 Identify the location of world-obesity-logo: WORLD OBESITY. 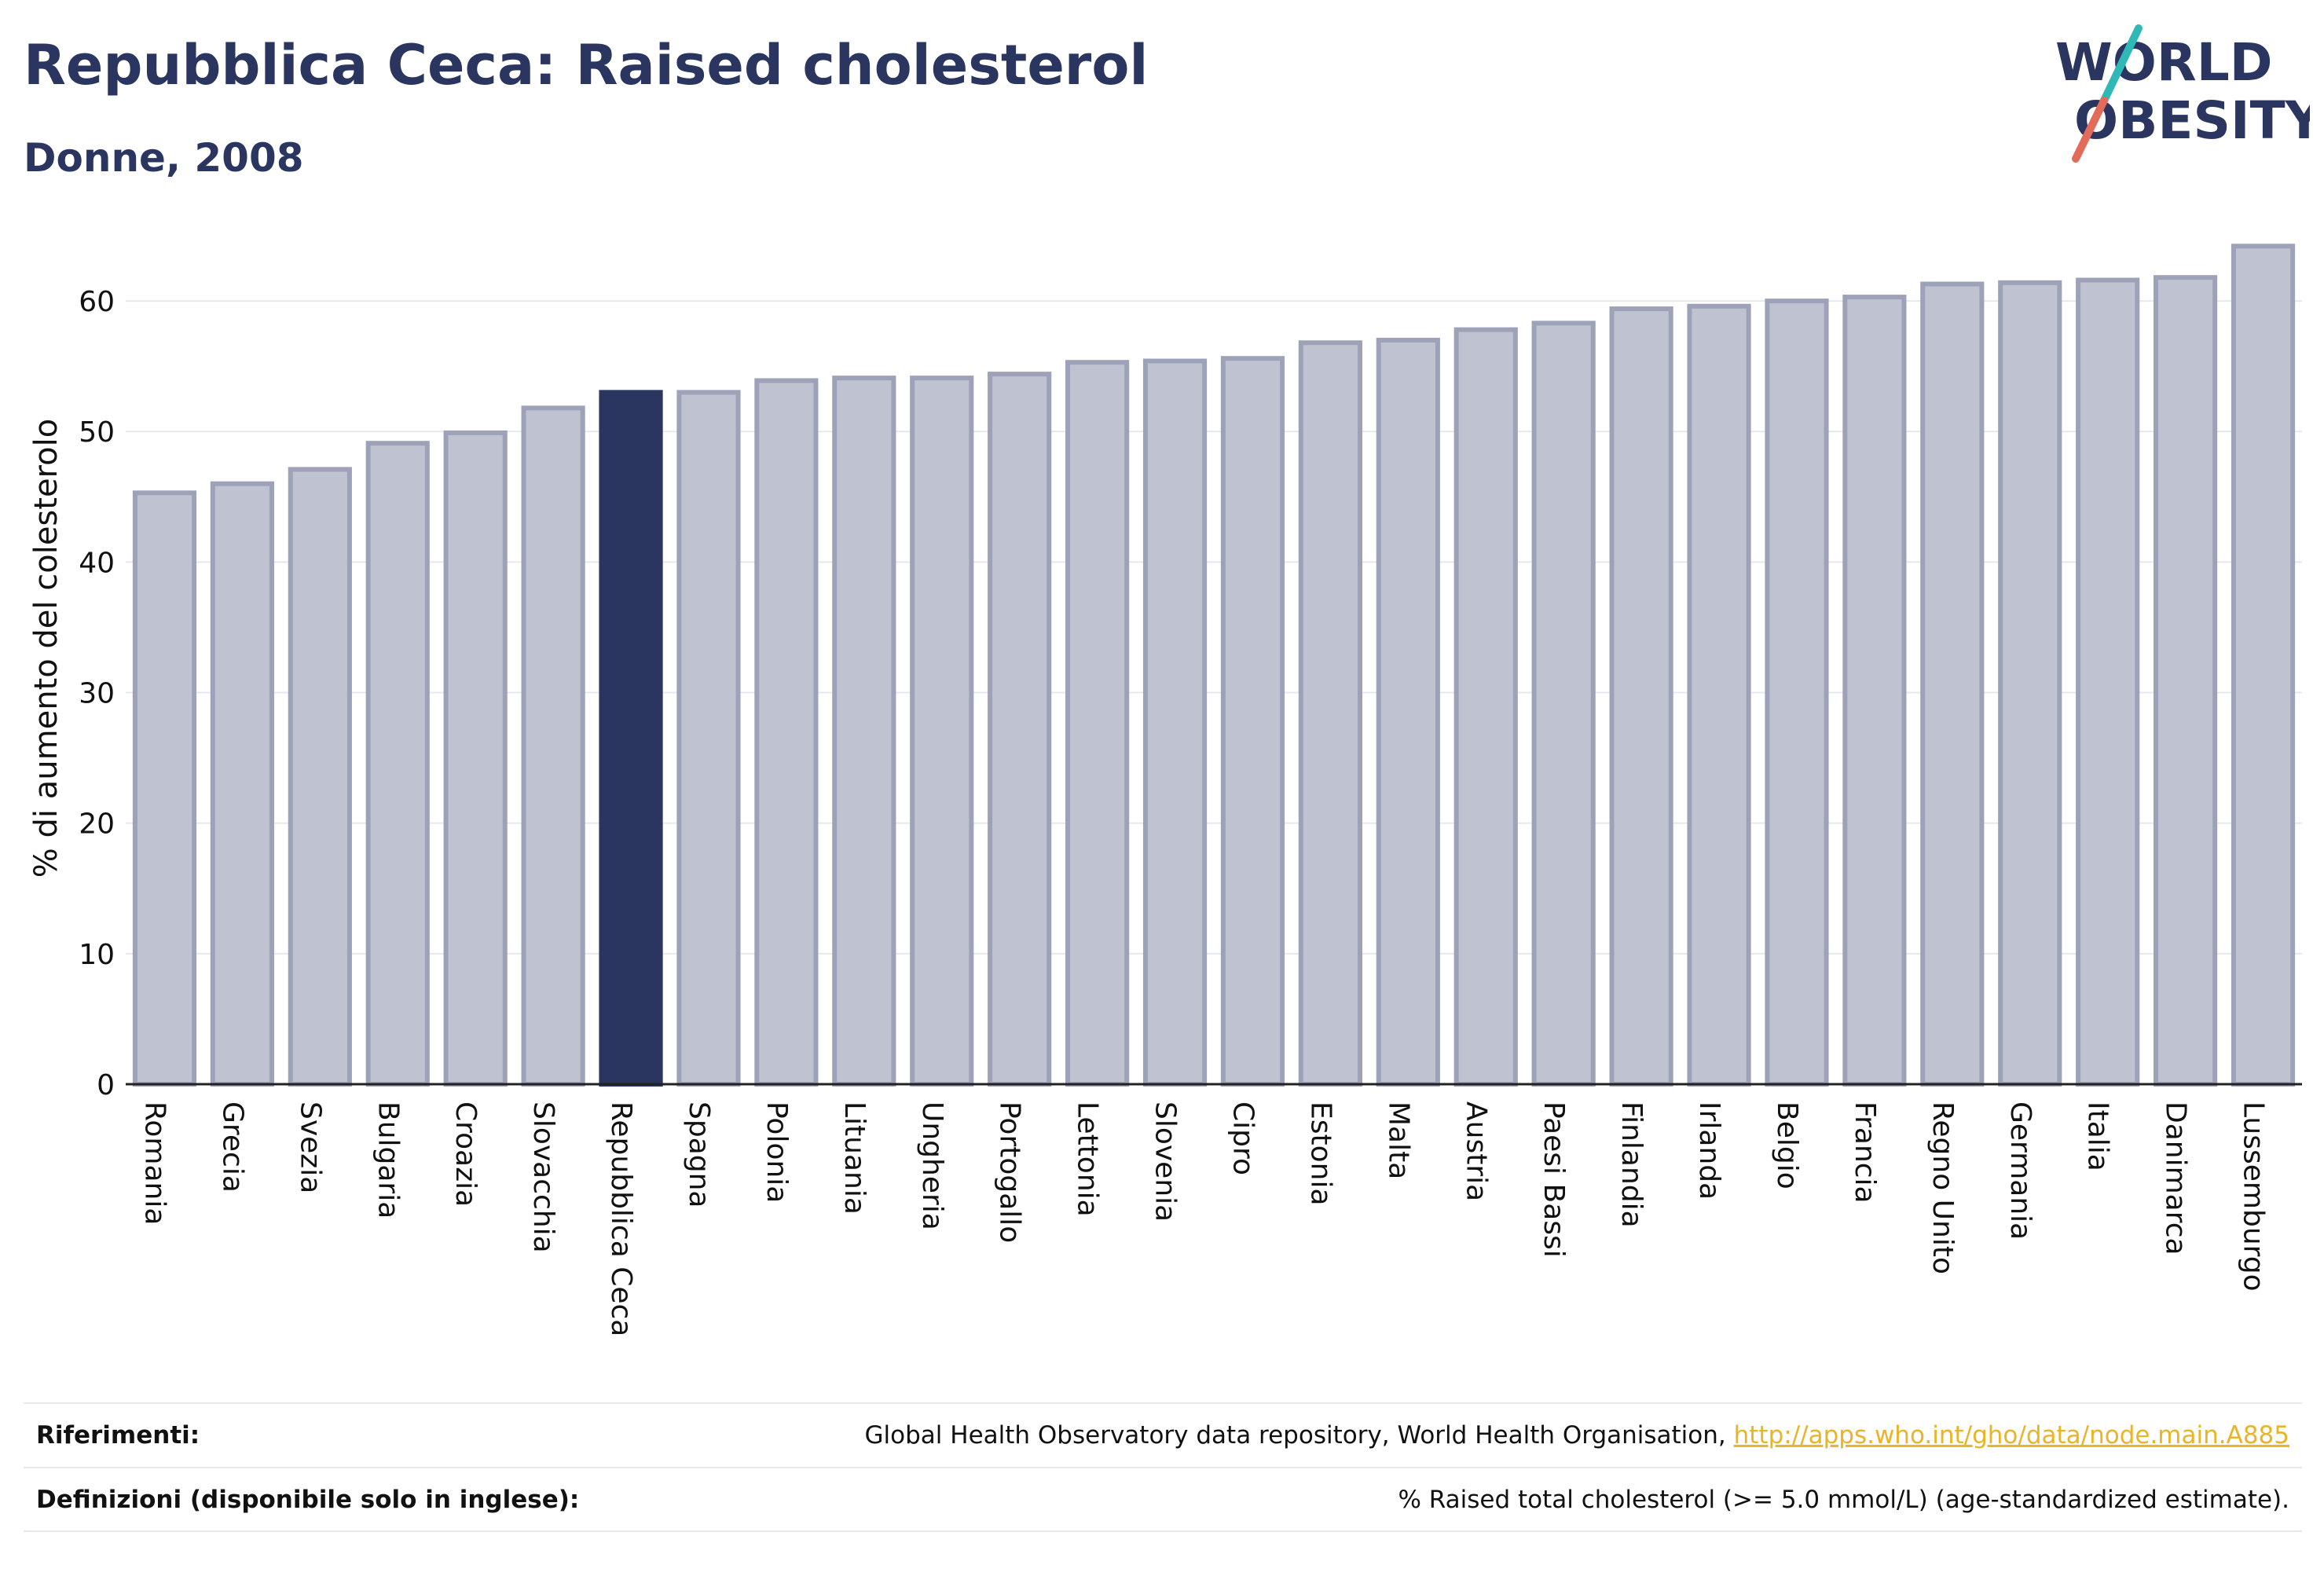
(2187, 94).